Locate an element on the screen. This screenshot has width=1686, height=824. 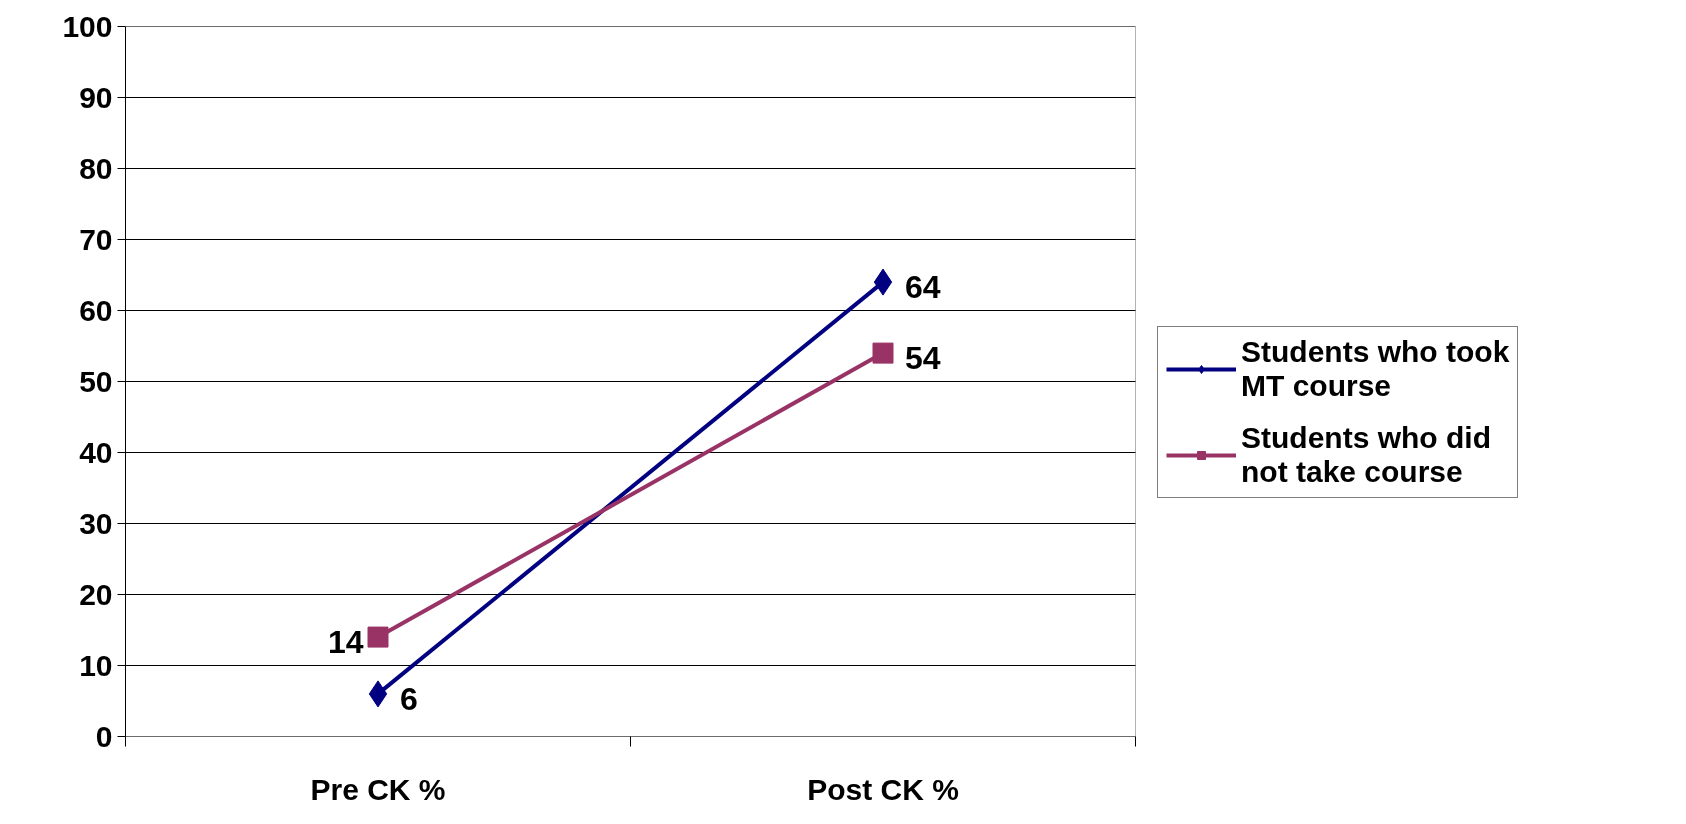
legend-label: Students who did not take course is located at coordinates (1366, 455).